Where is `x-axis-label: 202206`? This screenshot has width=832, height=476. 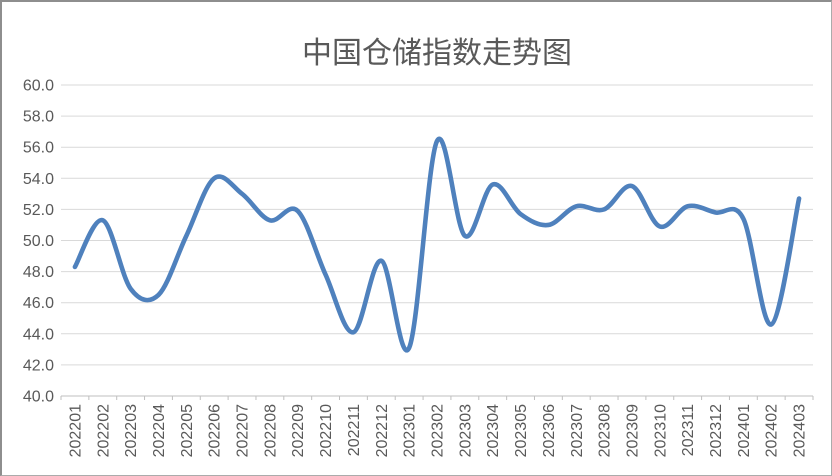
x-axis-label: 202206 is located at coordinates (215, 430).